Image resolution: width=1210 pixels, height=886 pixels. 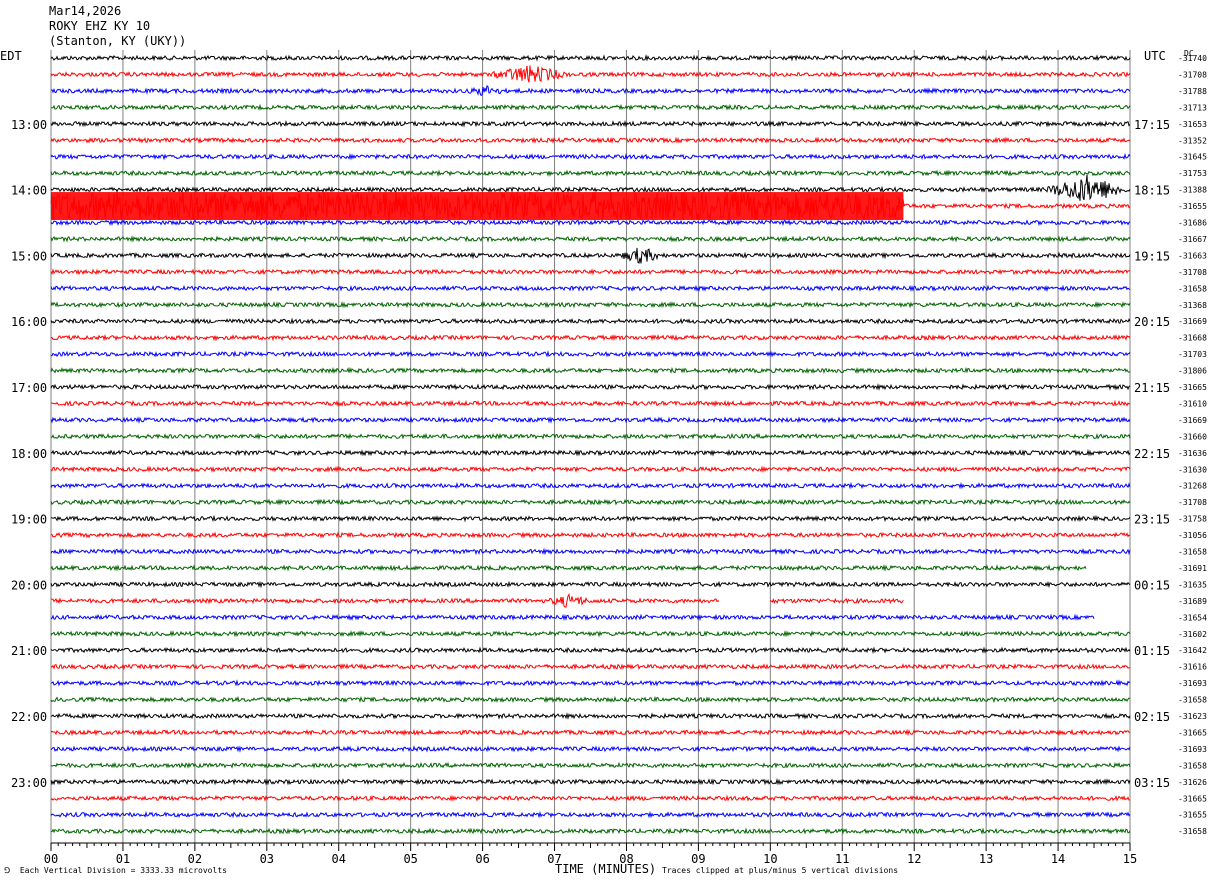 I want to click on left-hour-label: 16:00, so click(x=29, y=322).